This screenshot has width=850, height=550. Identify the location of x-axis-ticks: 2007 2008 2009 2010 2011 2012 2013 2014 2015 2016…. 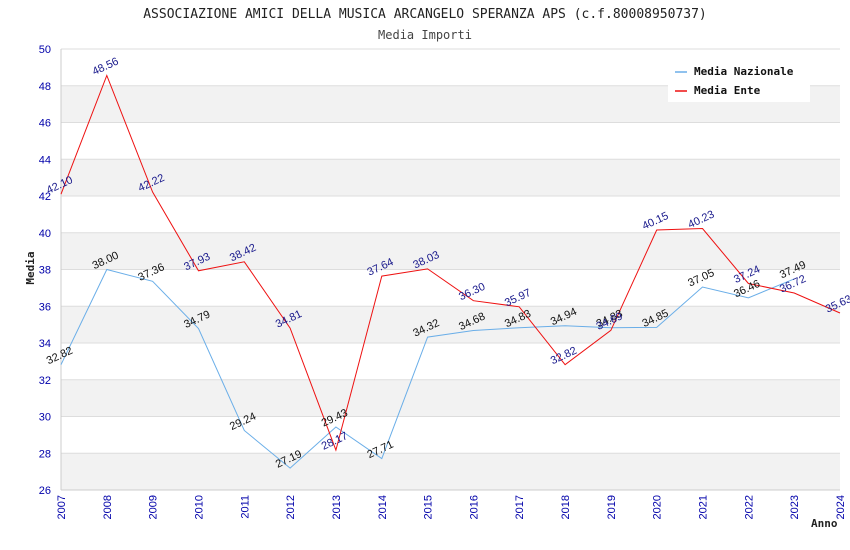
(451, 507).